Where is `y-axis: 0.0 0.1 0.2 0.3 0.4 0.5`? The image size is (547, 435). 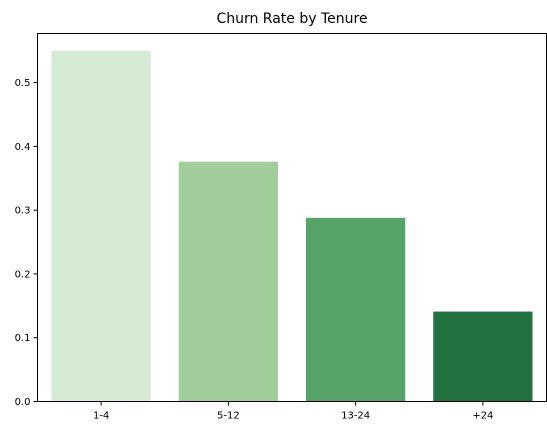 y-axis: 0.0 0.1 0.2 0.3 0.4 0.5 is located at coordinates (26, 243).